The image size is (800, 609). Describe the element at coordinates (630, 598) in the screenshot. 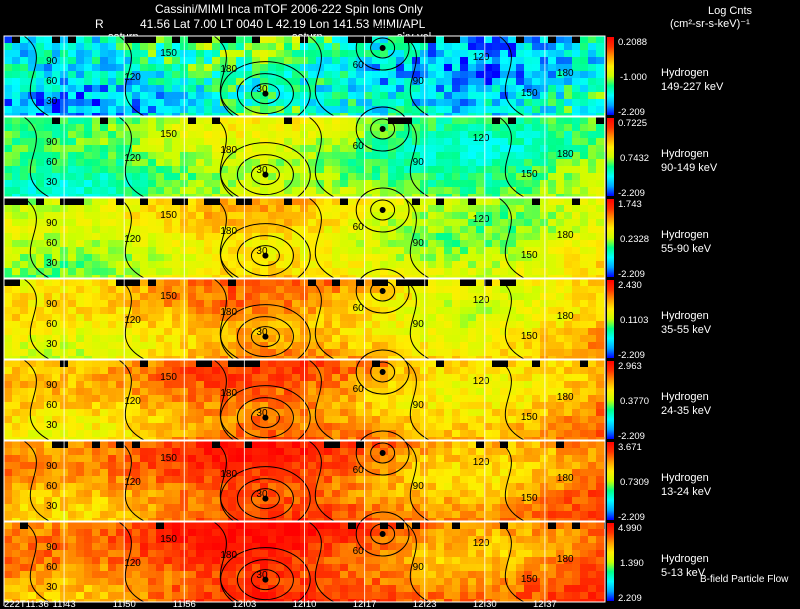

I see `colorbar-min: 2.209` at that location.